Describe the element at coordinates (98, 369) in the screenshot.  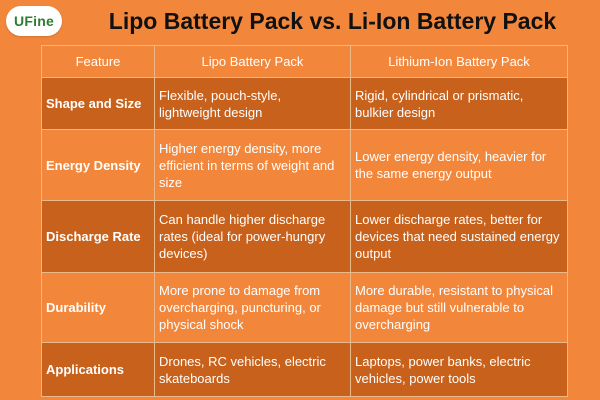
I see `row-feature: Applications` at that location.